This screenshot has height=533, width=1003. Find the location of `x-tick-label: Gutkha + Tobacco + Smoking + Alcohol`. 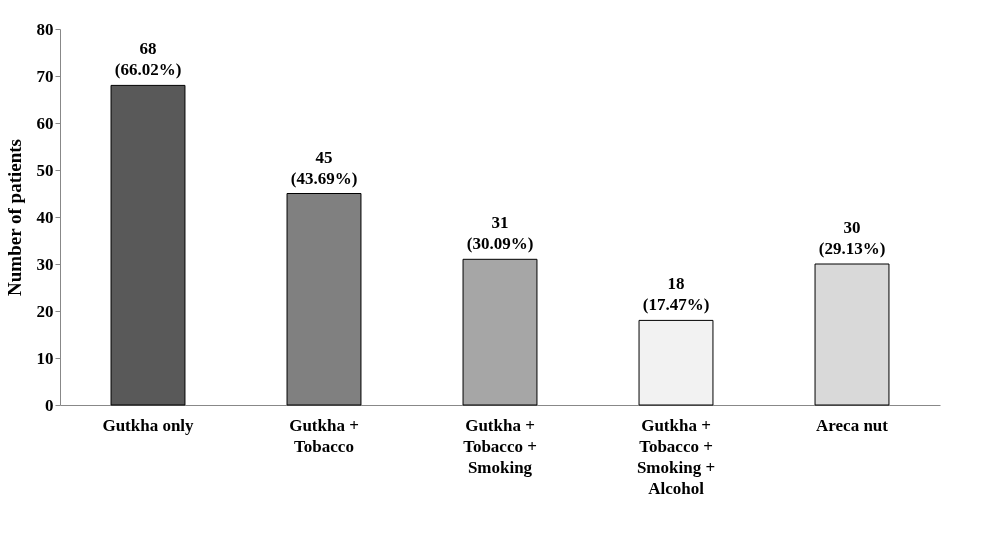

x-tick-label: Gutkha + Tobacco + Smoking + Alcohol is located at coordinates (676, 456).